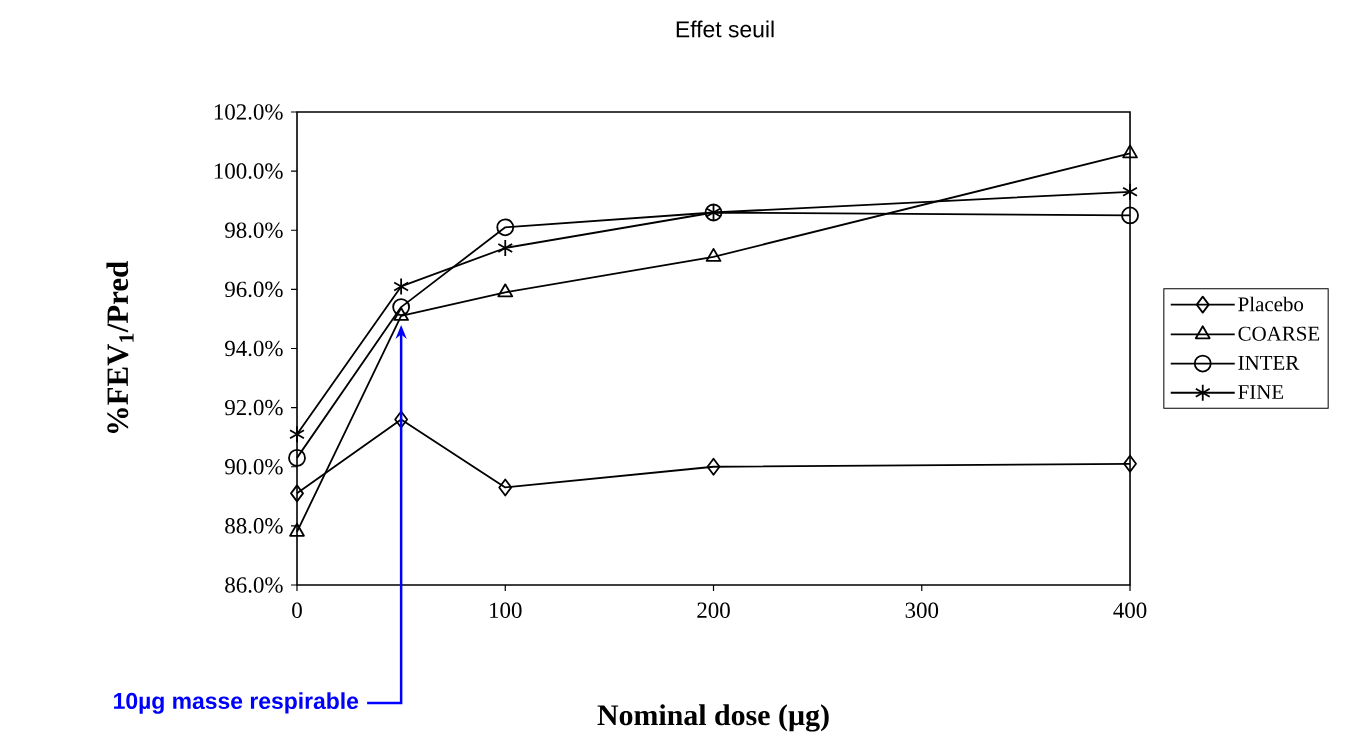 The width and height of the screenshot is (1369, 749). What do you see at coordinates (1271, 304) in the screenshot?
I see `legend-label: Placebo` at bounding box center [1271, 304].